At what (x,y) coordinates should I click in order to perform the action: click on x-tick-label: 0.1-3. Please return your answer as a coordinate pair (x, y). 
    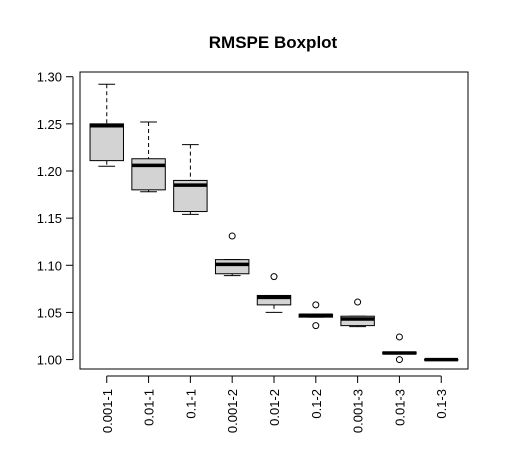
    Looking at the image, I should click on (441, 404).